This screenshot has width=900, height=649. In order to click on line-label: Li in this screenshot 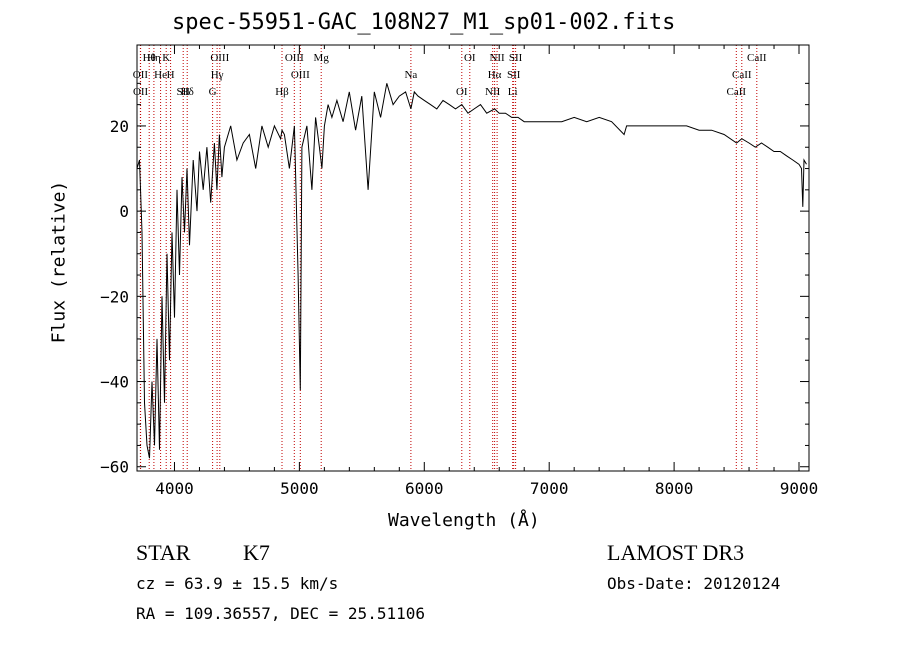, I will do `click(513, 92)`.